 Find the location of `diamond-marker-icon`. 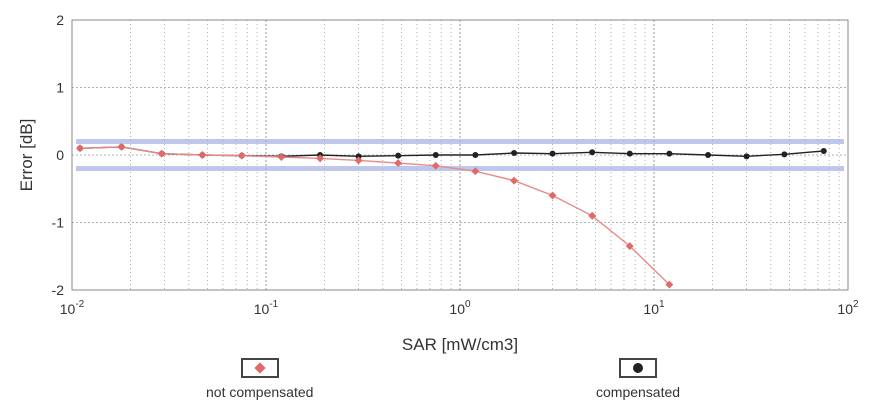

diamond-marker-icon is located at coordinates (259, 367).